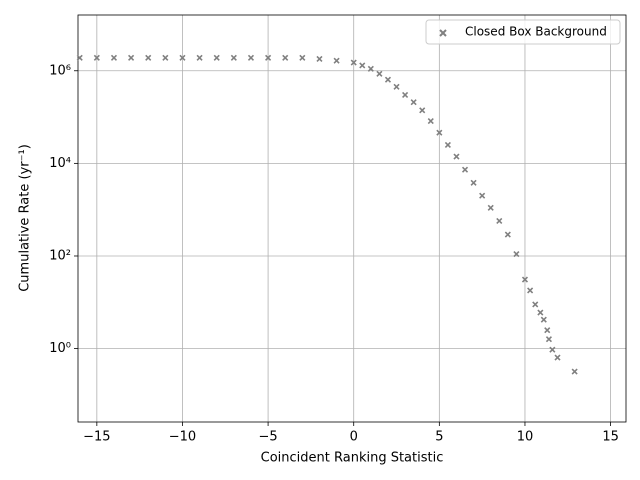 This screenshot has width=640, height=480. Describe the element at coordinates (536, 32) in the screenshot. I see `legend-label: Closed Box Background` at that location.